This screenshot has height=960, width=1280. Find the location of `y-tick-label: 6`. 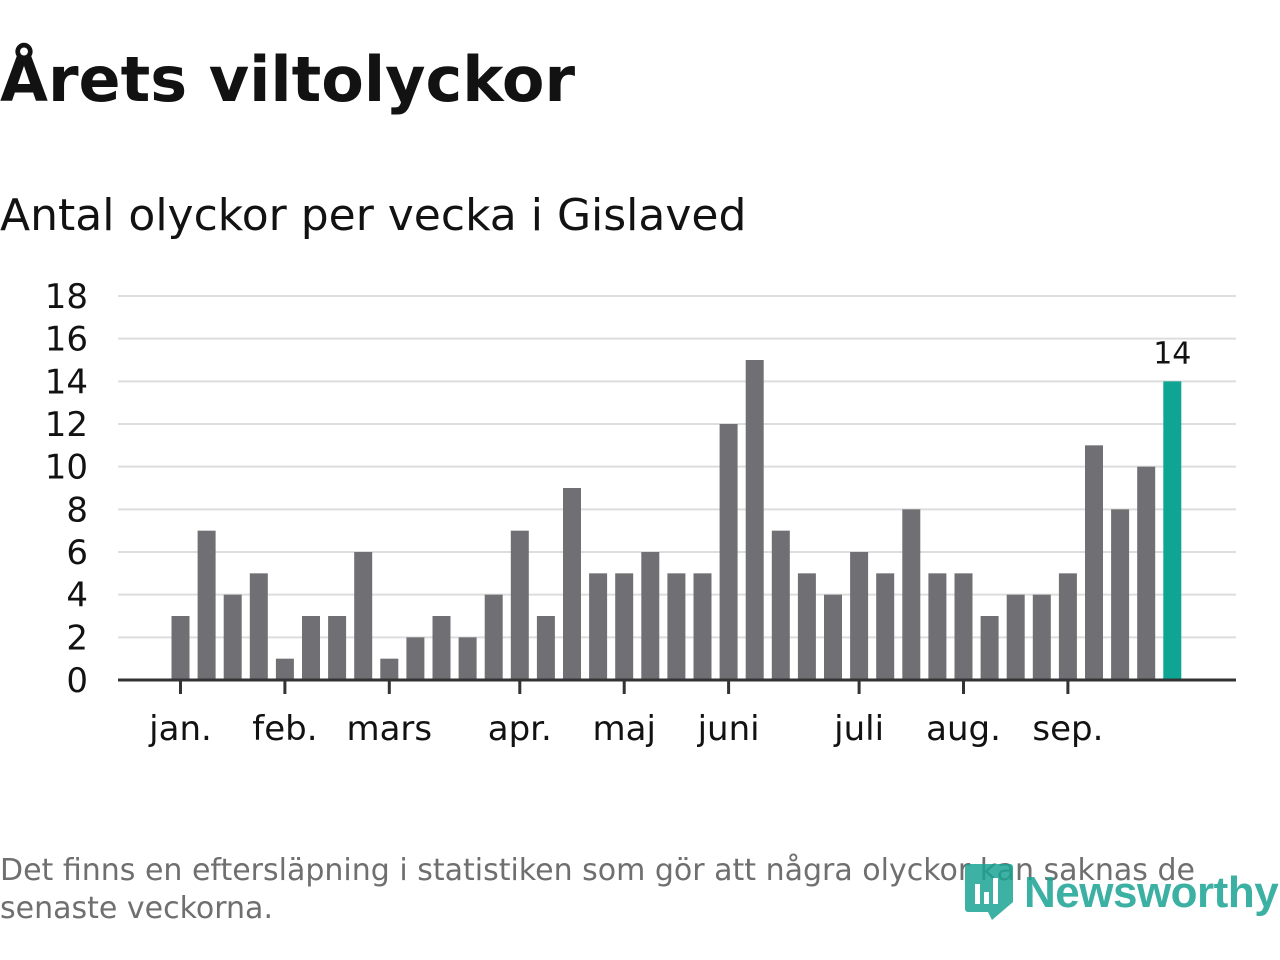

y-tick-label: 6 is located at coordinates (77, 553).